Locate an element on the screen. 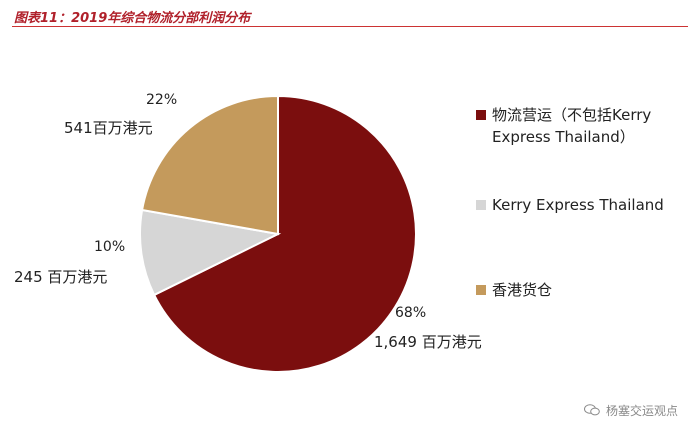  slice-kerry-express is located at coordinates (210, 252).